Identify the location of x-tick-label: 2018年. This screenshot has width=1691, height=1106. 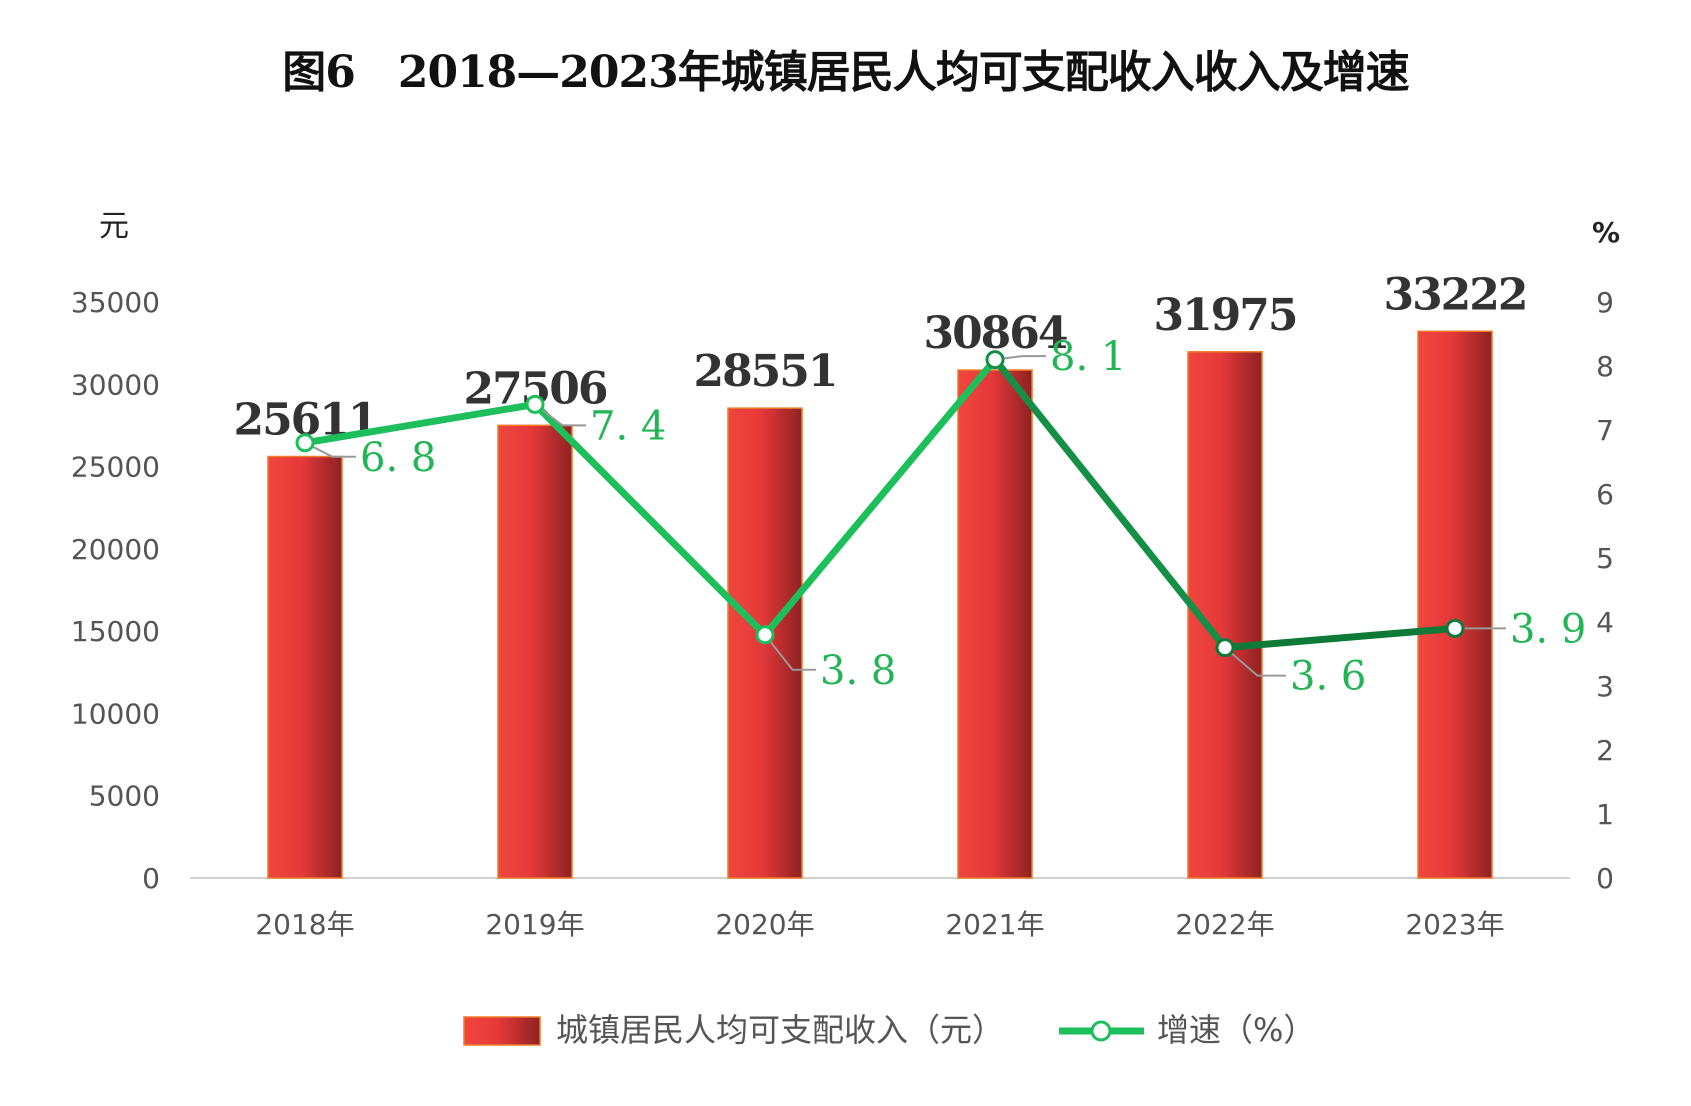
(304, 924).